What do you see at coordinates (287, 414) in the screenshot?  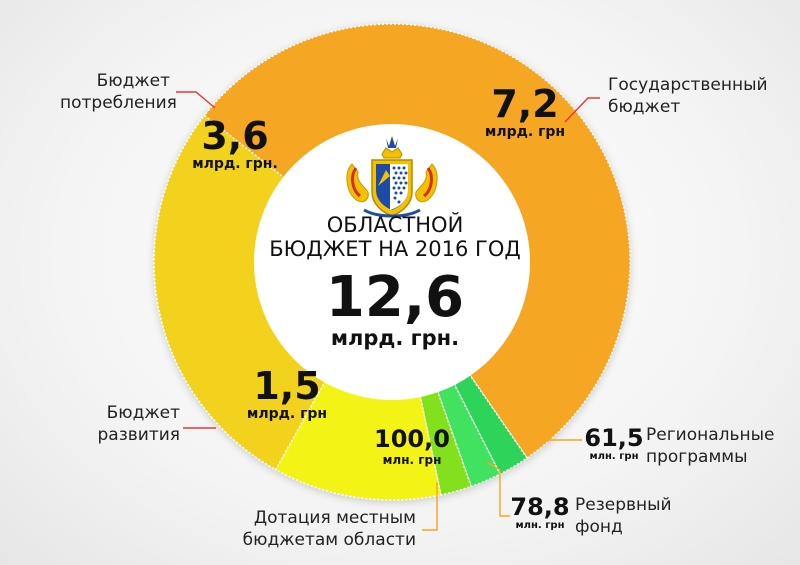 I see `unit-development: млрд. грн` at bounding box center [287, 414].